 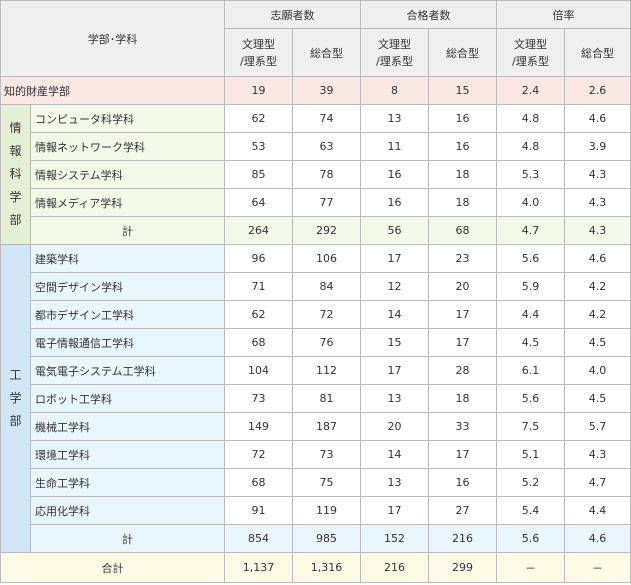 I want to click on ratio-header: 倍率, so click(x=563, y=14).